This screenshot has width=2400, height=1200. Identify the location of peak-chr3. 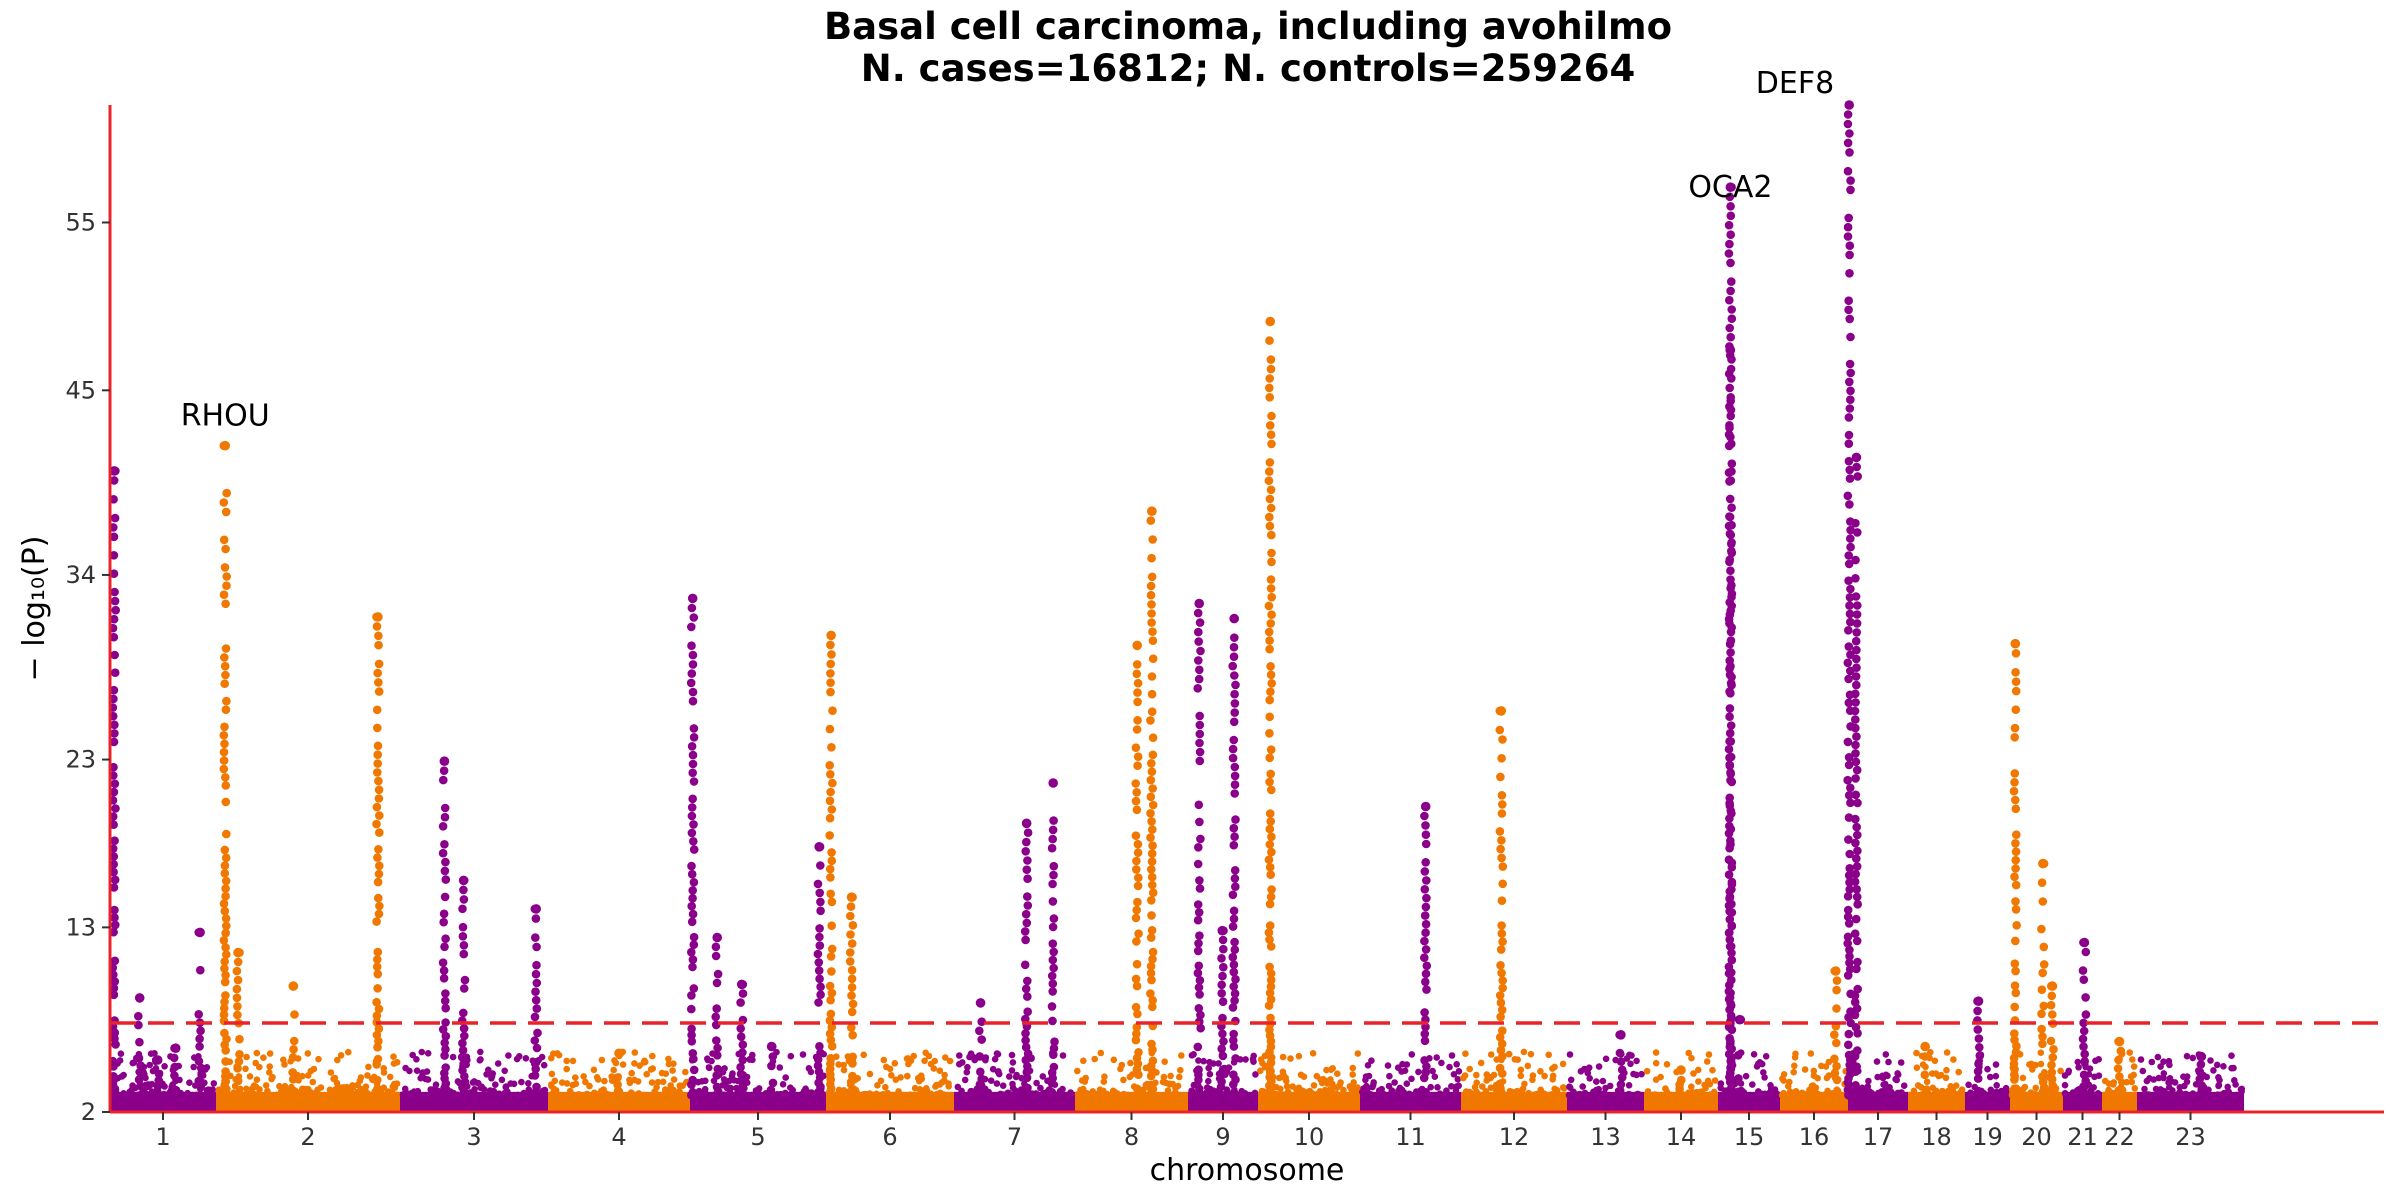
(536, 1002).